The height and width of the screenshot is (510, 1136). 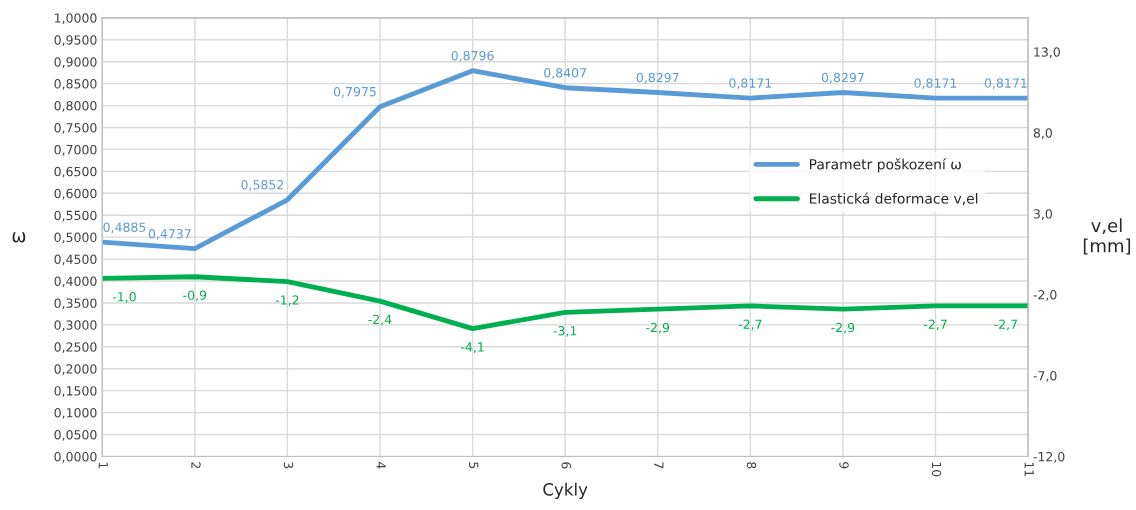 What do you see at coordinates (75, 413) in the screenshot?
I see `y-tick-label: 0,1000` at bounding box center [75, 413].